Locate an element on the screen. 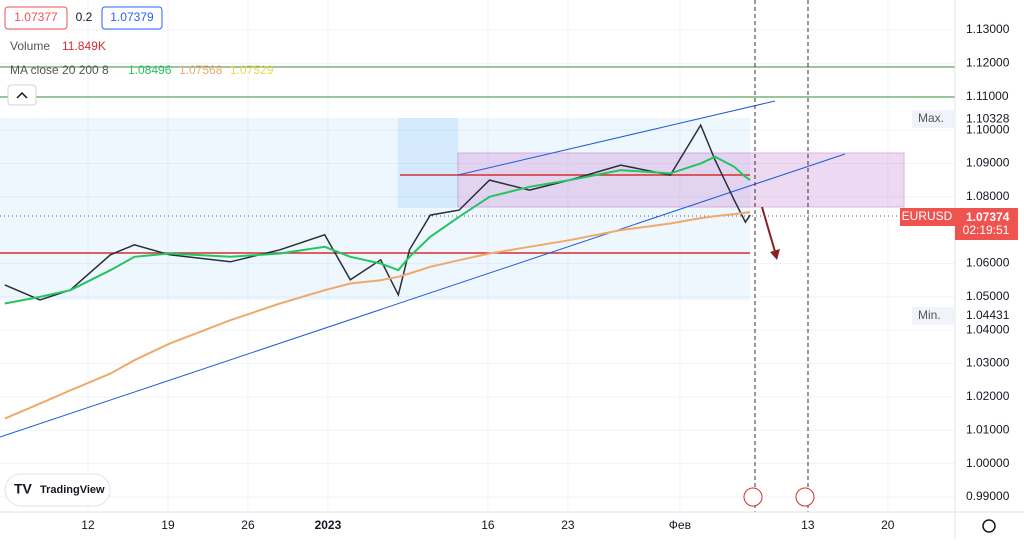 This screenshot has width=1024, height=544. x-tick-label: 2023 is located at coordinates (328, 525).